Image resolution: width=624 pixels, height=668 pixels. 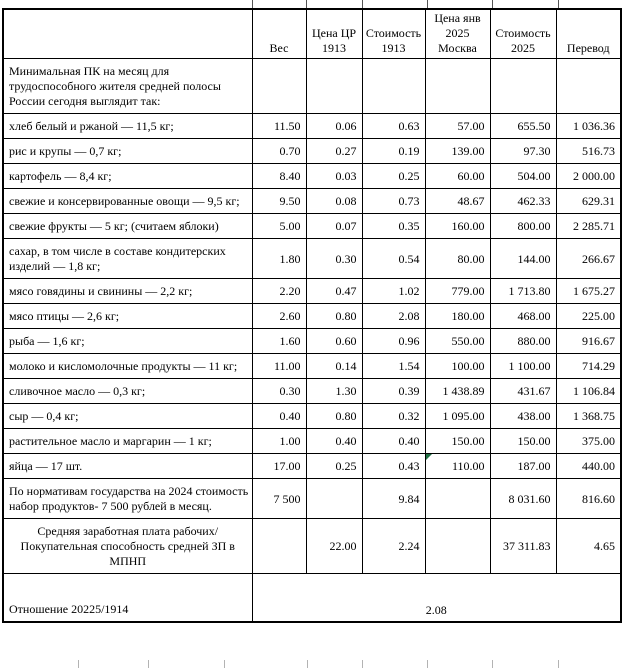 I want to click on ratio-merged-value: 2.08, so click(x=436, y=598).